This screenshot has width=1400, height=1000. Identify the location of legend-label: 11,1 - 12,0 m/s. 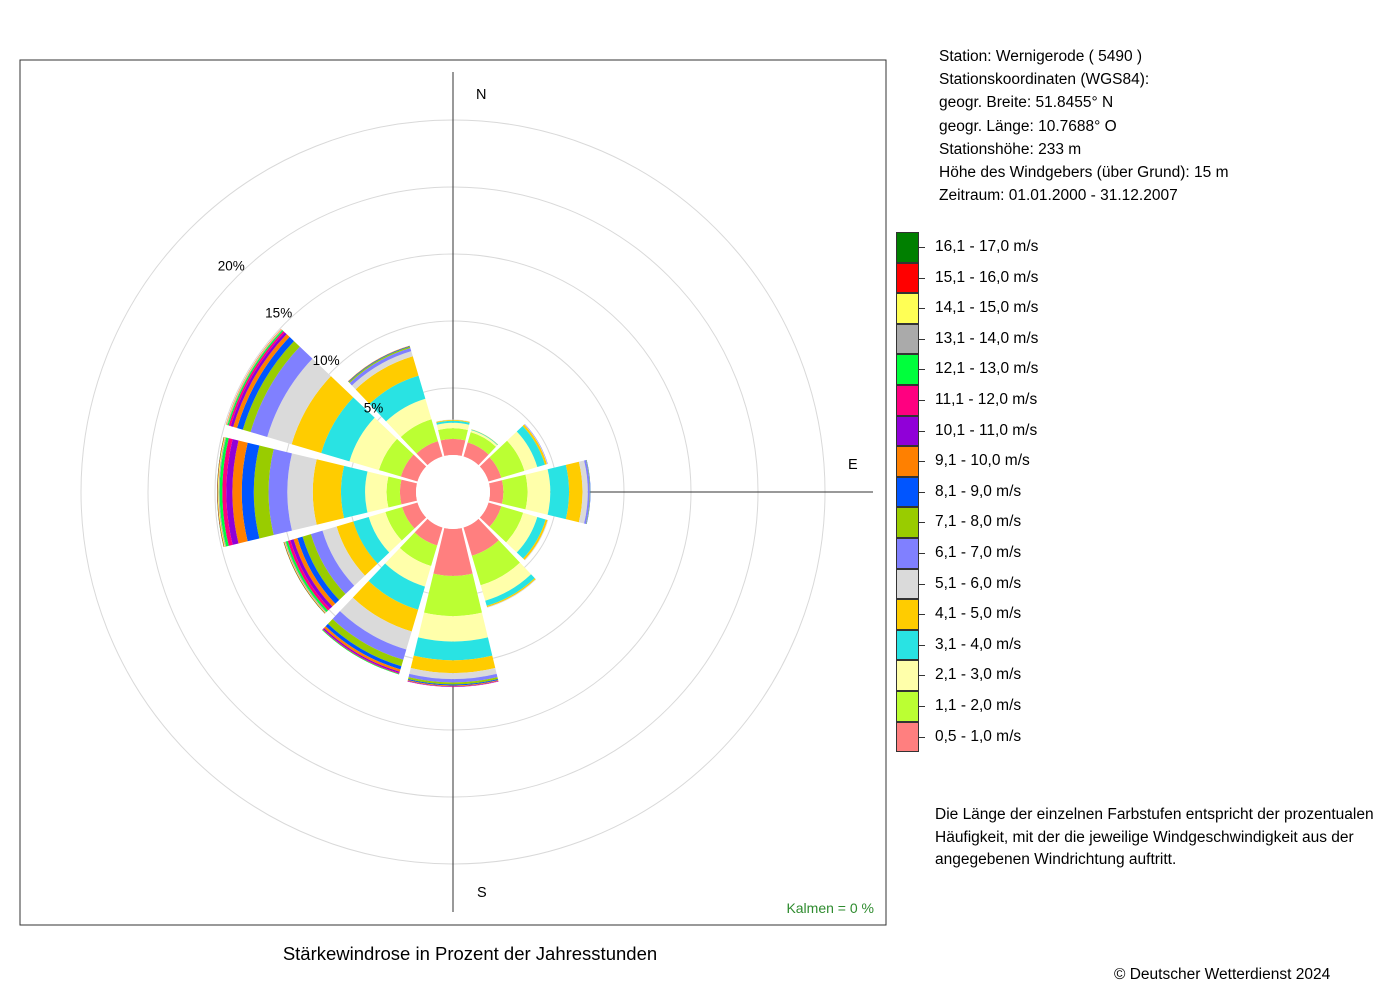
(986, 399).